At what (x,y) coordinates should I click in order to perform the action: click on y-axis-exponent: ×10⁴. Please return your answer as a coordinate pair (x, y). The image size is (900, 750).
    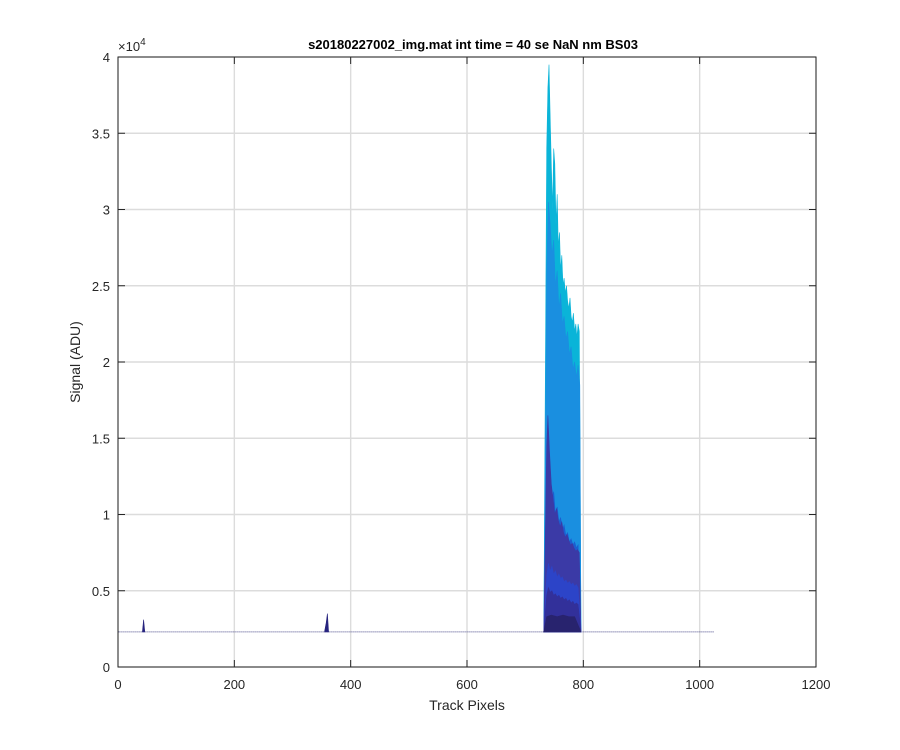
    Looking at the image, I should click on (132, 45).